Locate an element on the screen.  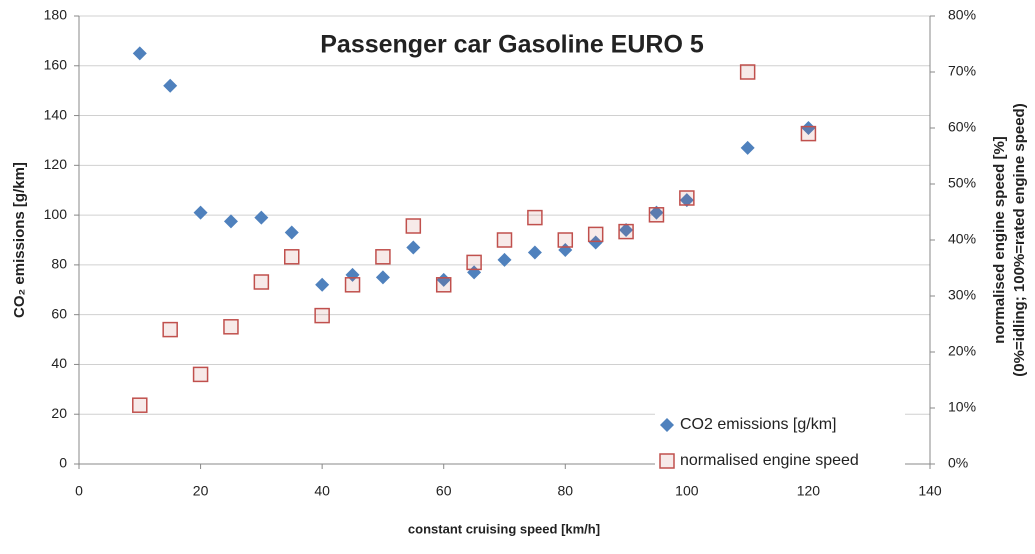
y2-tick-label: 60% is located at coordinates (962, 127).